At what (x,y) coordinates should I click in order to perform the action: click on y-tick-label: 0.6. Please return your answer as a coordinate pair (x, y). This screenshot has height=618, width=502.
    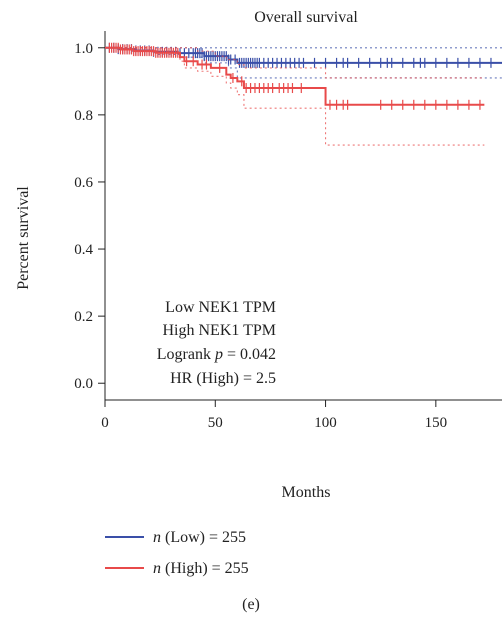
    Looking at the image, I should click on (83, 183).